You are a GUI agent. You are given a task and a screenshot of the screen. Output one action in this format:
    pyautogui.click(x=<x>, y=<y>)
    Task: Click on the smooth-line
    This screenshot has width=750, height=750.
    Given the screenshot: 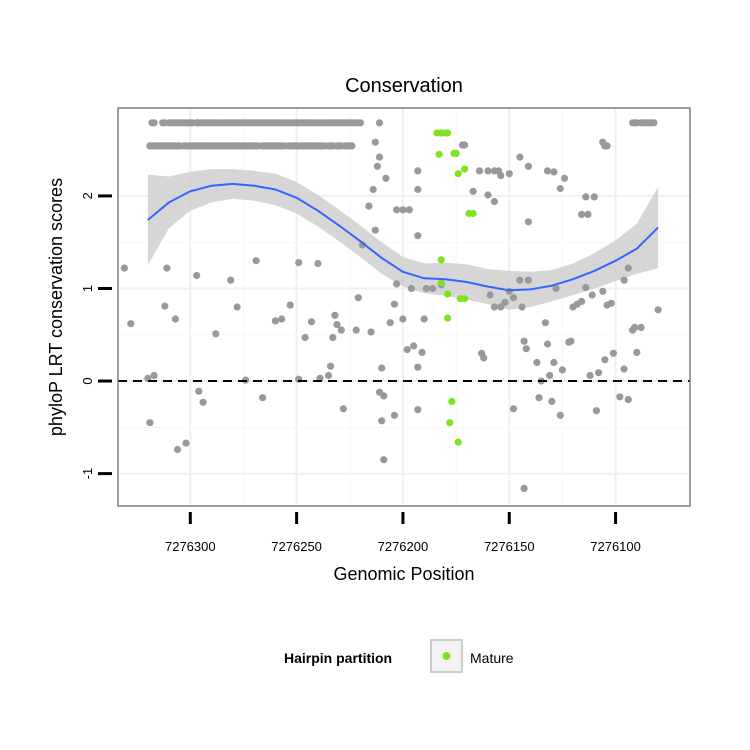 What is the action you would take?
    pyautogui.click(x=403, y=237)
    